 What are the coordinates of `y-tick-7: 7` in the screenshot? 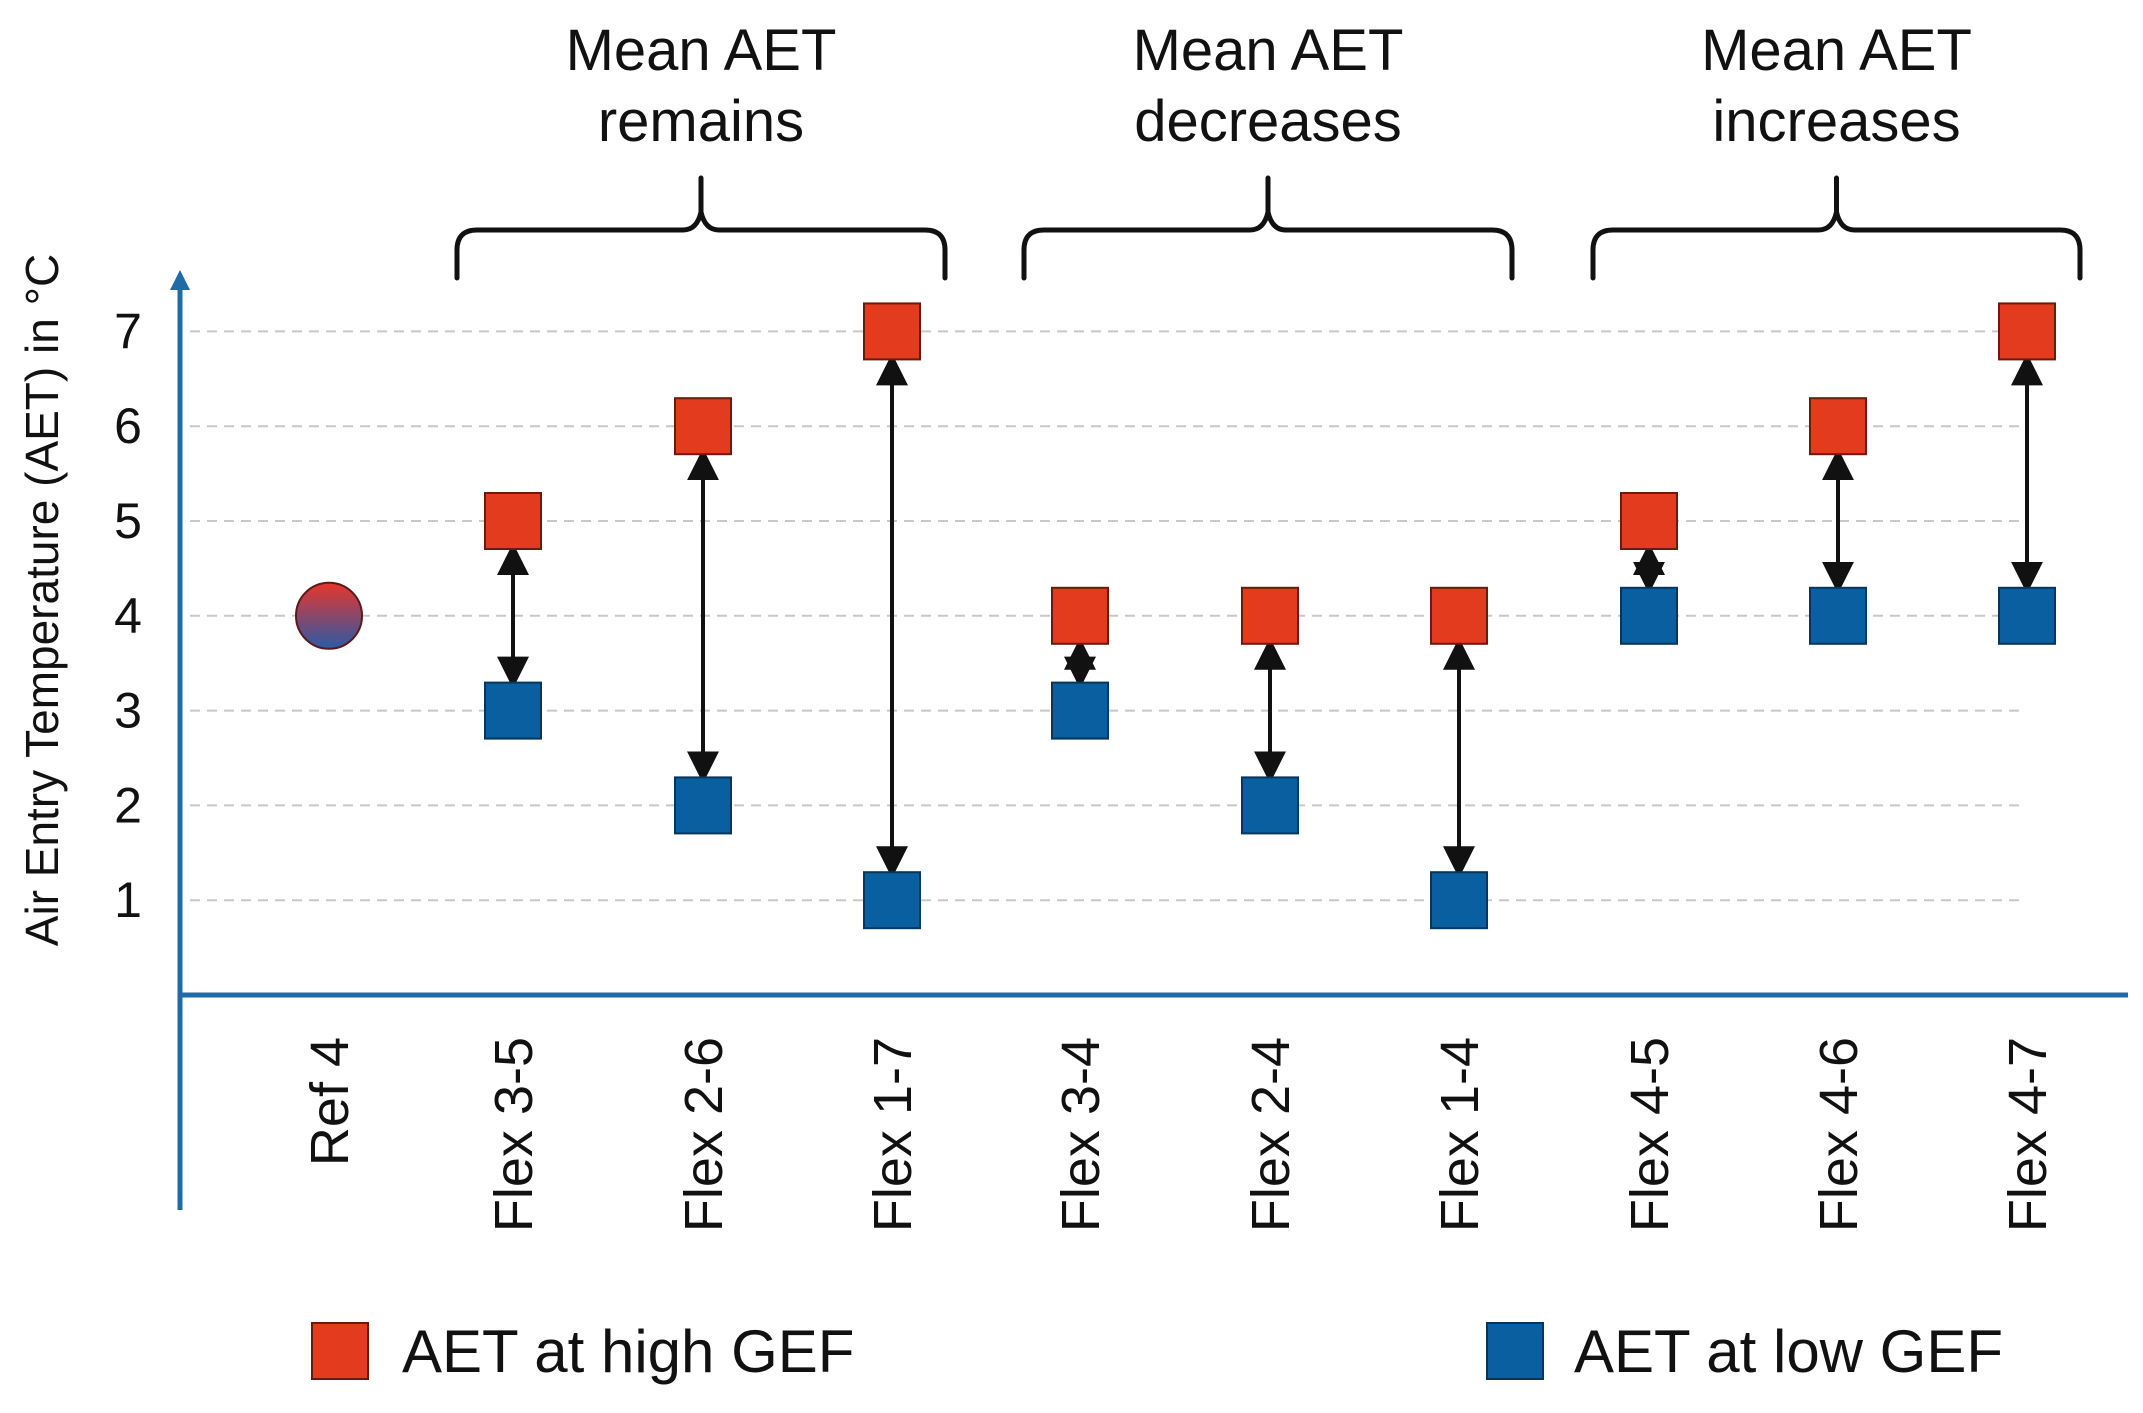 It's located at (128, 331).